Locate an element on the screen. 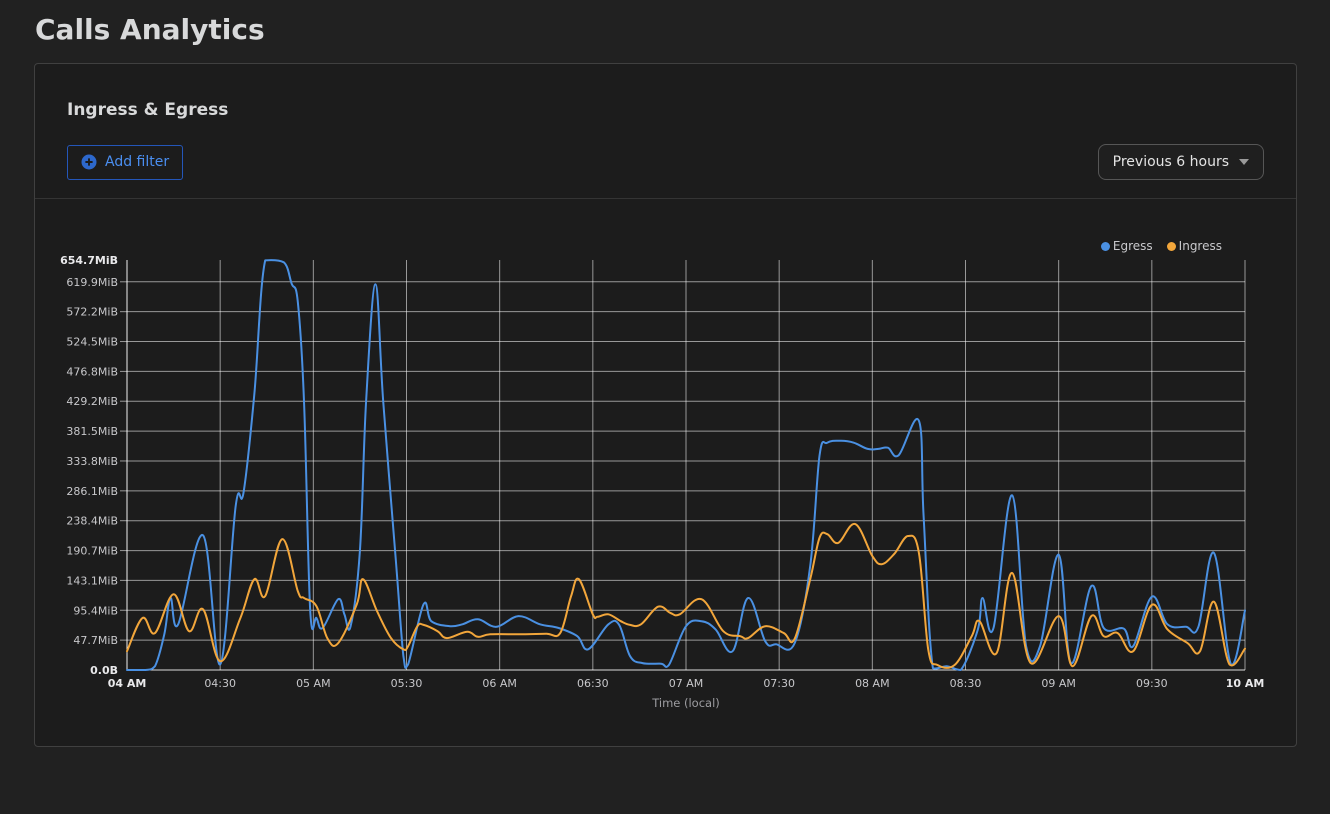 The width and height of the screenshot is (1330, 814). panel-title: Ingress & Egress is located at coordinates (148, 110).